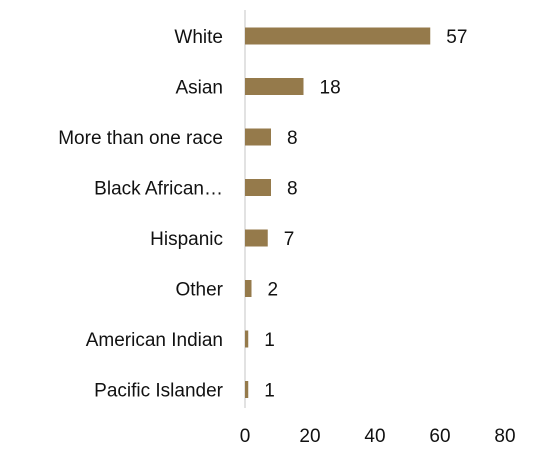  I want to click on category-label-1: Asian, so click(199, 88).